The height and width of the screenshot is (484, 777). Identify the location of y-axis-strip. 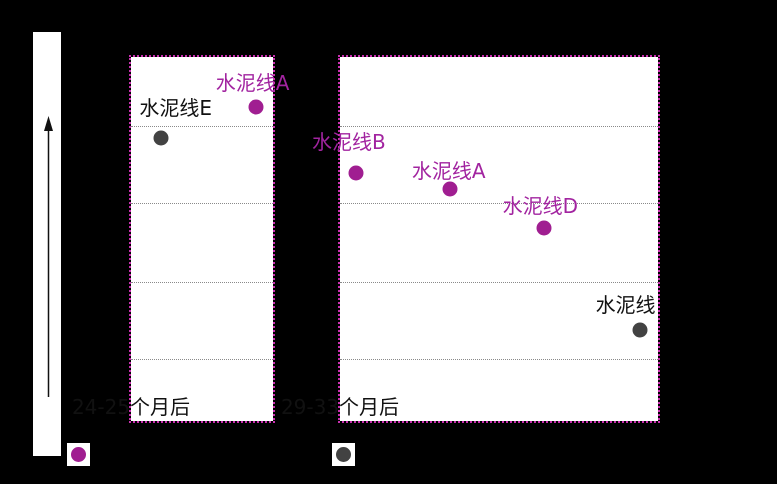
(47, 244).